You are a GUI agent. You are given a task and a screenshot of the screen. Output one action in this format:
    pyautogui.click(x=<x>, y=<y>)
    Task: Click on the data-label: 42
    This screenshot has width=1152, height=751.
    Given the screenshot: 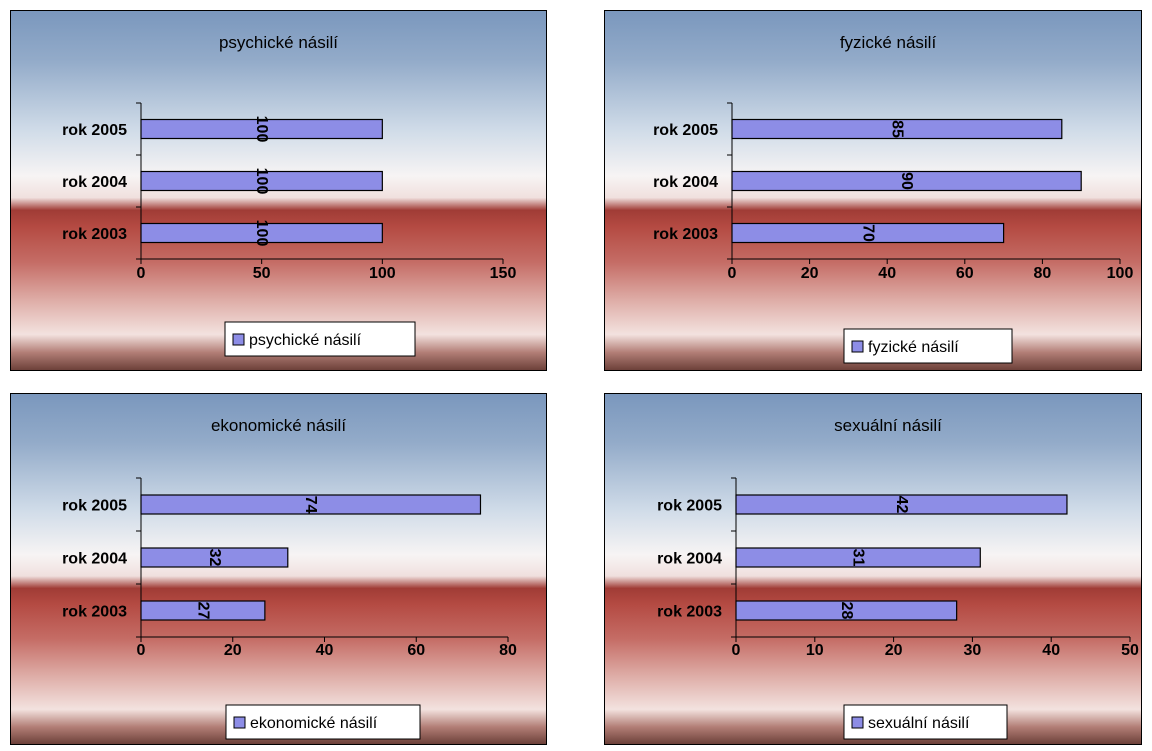 What is the action you would take?
    pyautogui.click(x=901, y=505)
    